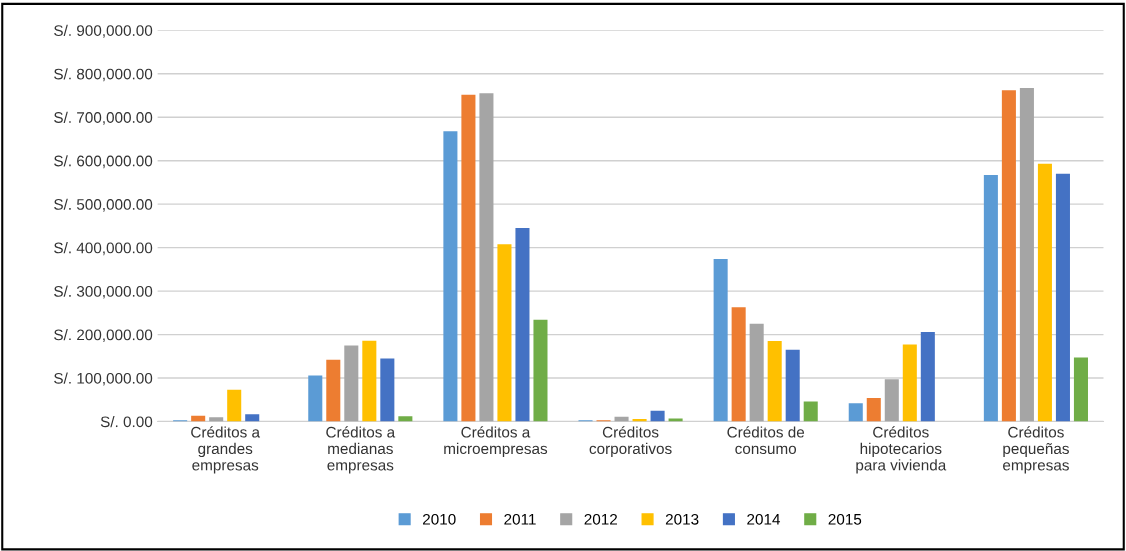 This screenshot has width=1126, height=551. I want to click on legend-label: 2010, so click(439, 519).